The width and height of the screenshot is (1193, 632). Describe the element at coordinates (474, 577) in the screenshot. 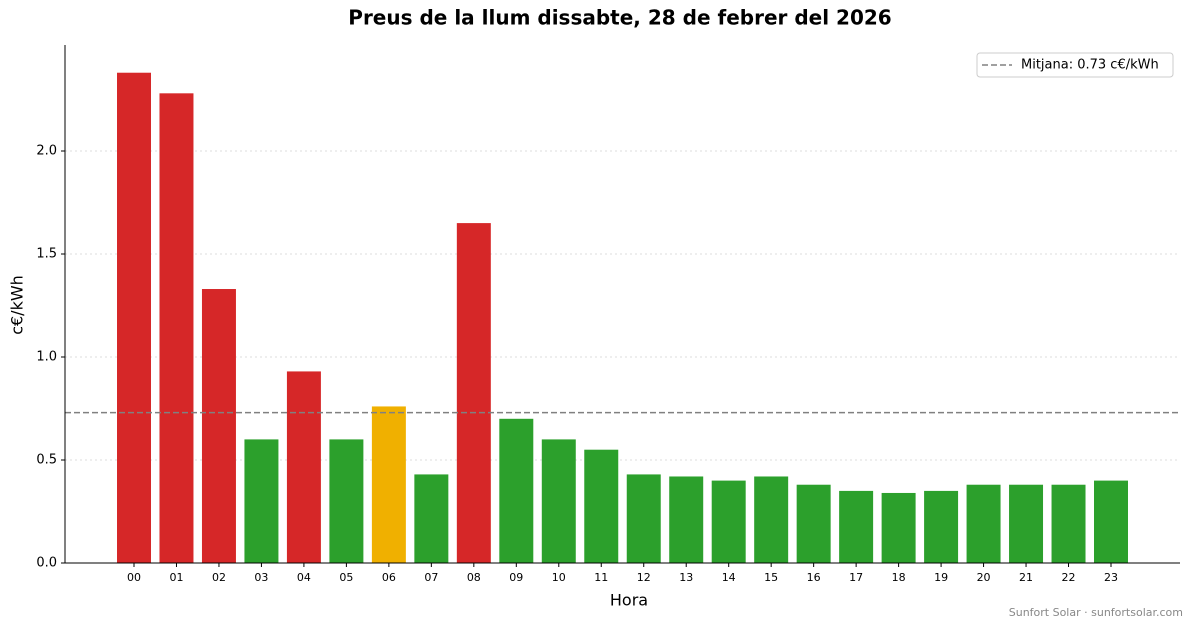

I see `x-tick-label: 08` at that location.